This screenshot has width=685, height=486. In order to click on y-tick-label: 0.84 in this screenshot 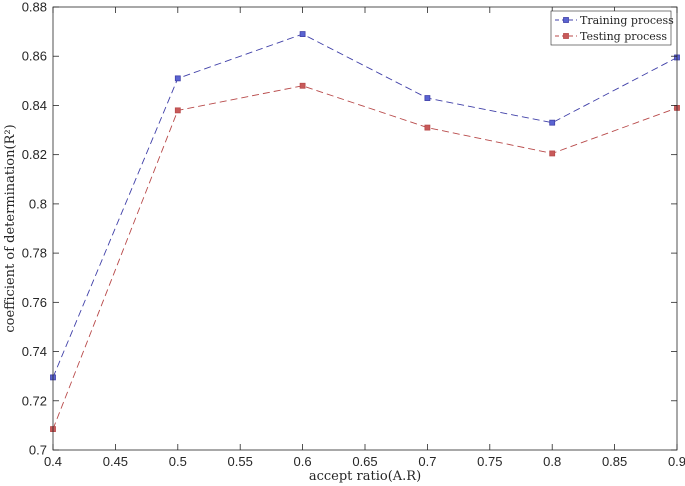, I will do `click(34, 105)`.